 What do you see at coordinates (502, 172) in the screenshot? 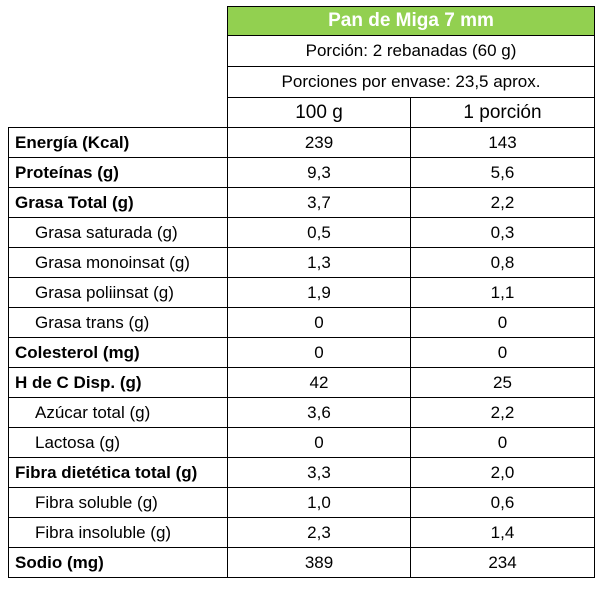
I see `value-per-portion: 5,6` at bounding box center [502, 172].